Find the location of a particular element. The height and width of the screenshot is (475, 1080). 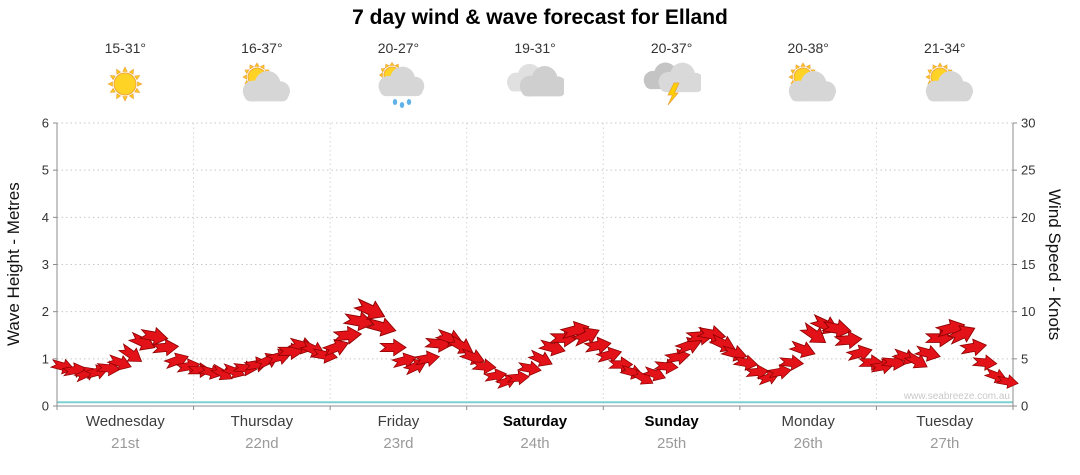

left-tick-label: 3 is located at coordinates (45, 264).